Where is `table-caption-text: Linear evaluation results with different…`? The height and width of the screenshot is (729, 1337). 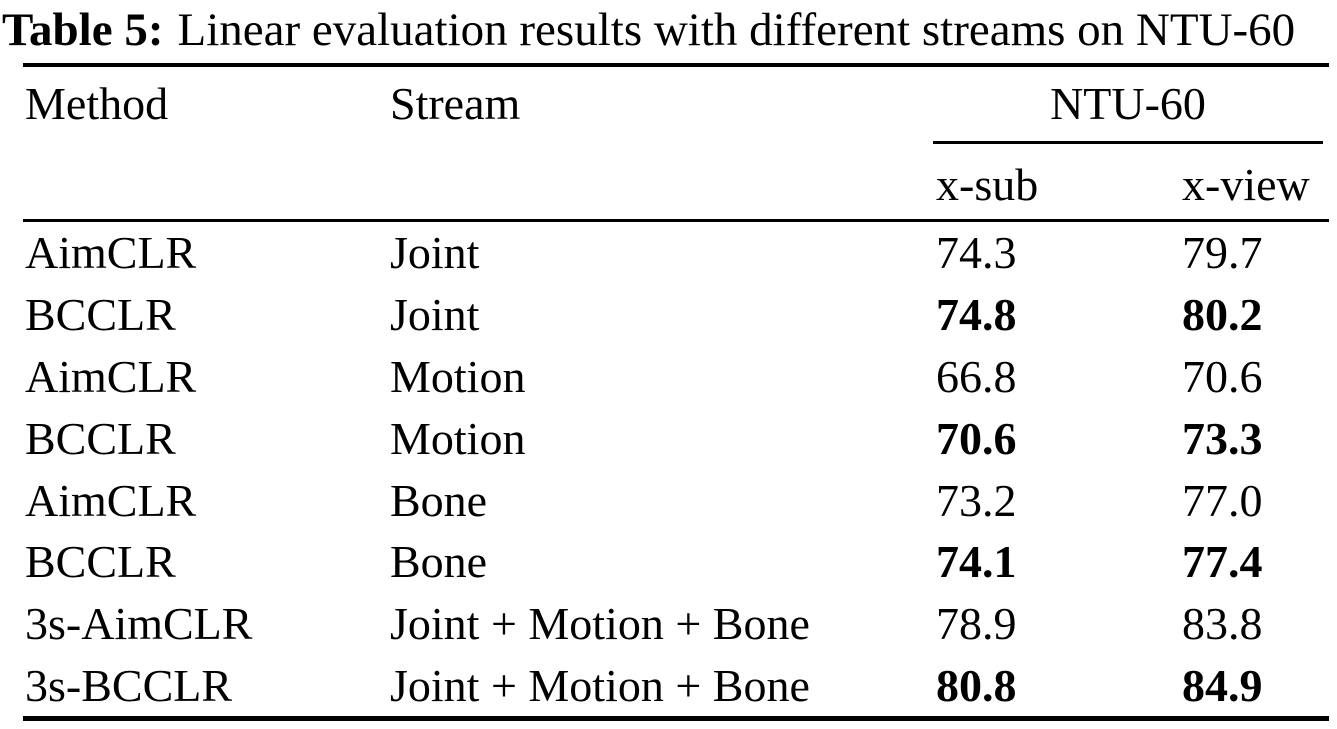
table-caption-text: Linear evaluation results with different… is located at coordinates (736, 30).